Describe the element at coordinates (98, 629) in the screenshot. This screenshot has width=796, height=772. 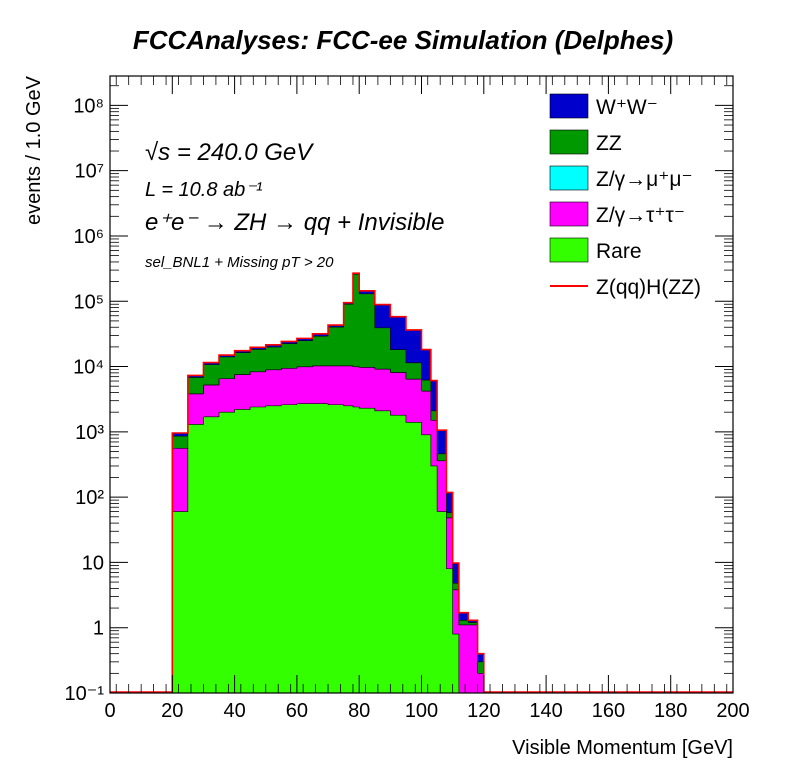
I see `y-tick-label: 1` at that location.